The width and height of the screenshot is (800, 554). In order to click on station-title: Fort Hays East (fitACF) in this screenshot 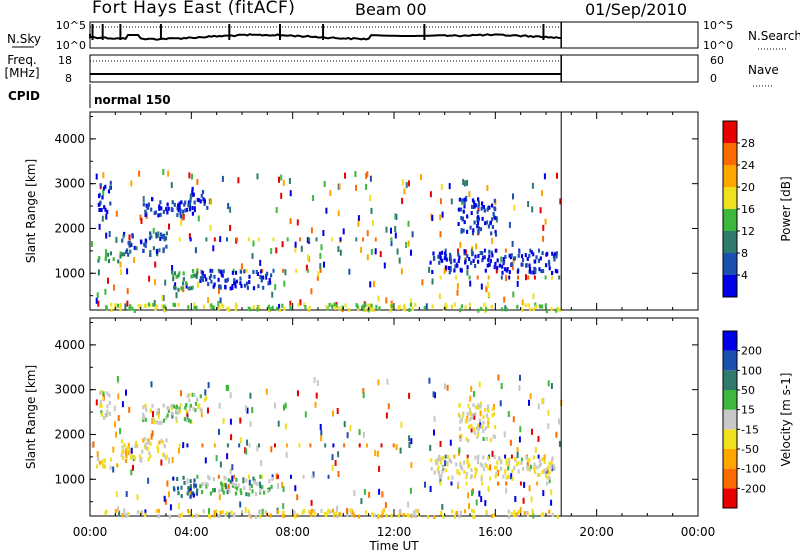, I will do `click(194, 9)`.